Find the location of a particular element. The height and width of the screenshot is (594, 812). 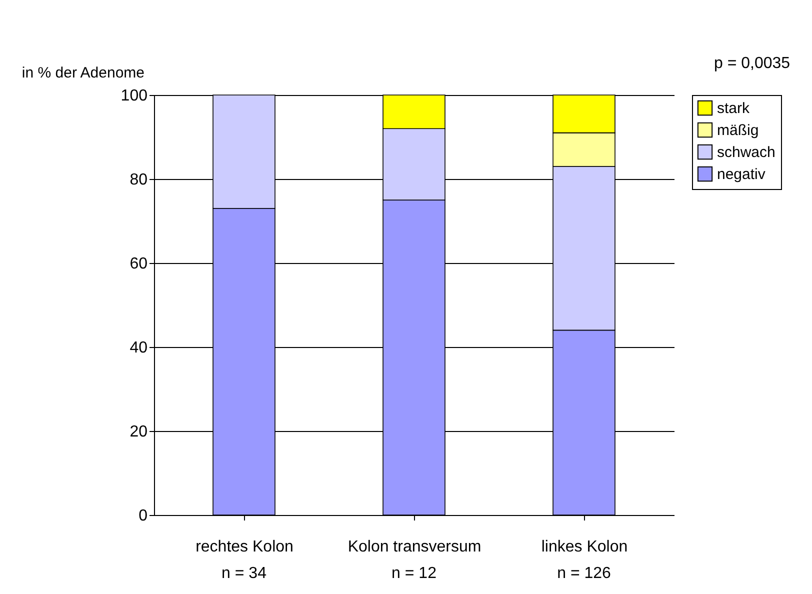

y-tick-label: 0 is located at coordinates (143, 516).